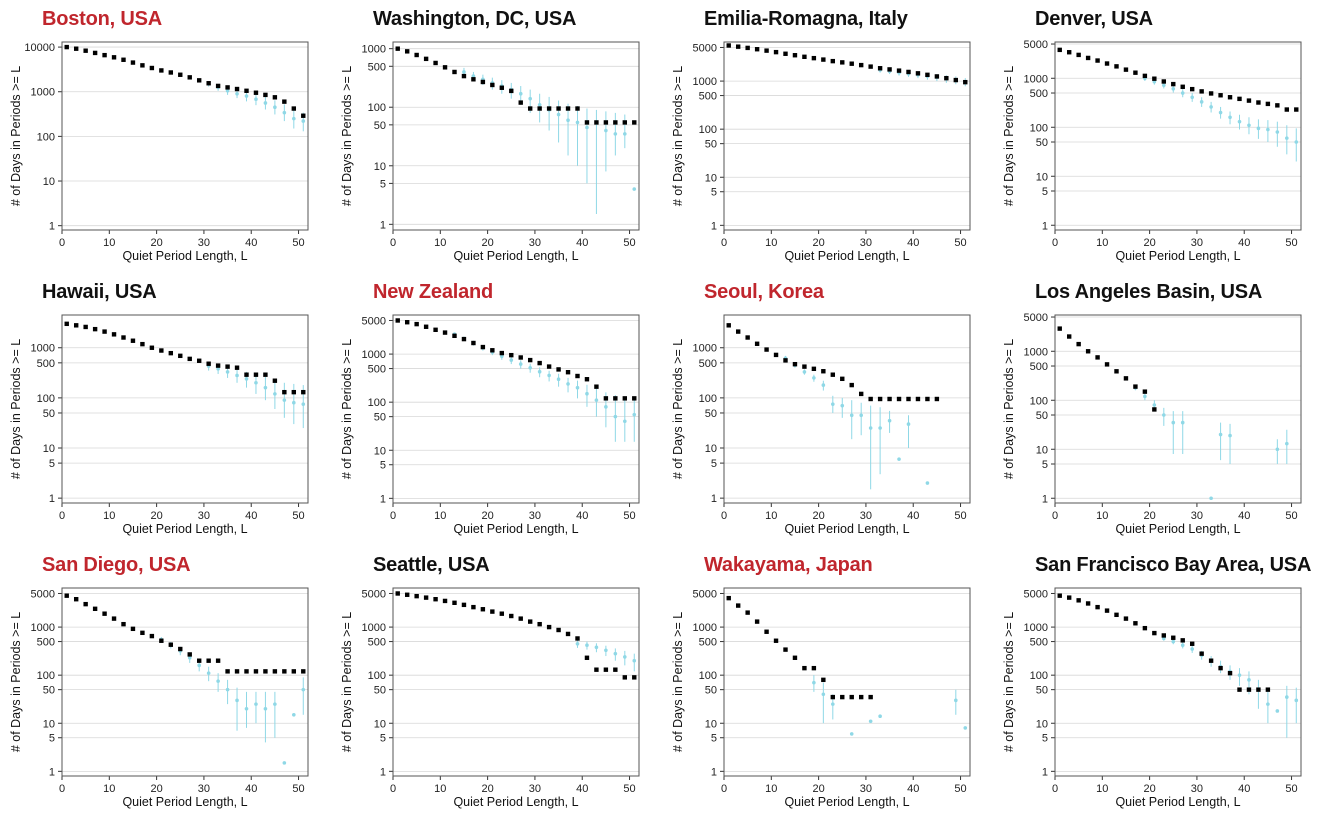 This screenshot has width=1325, height=821. What do you see at coordinates (377, 108) in the screenshot?
I see `y-tick-label: 100` at bounding box center [377, 108].